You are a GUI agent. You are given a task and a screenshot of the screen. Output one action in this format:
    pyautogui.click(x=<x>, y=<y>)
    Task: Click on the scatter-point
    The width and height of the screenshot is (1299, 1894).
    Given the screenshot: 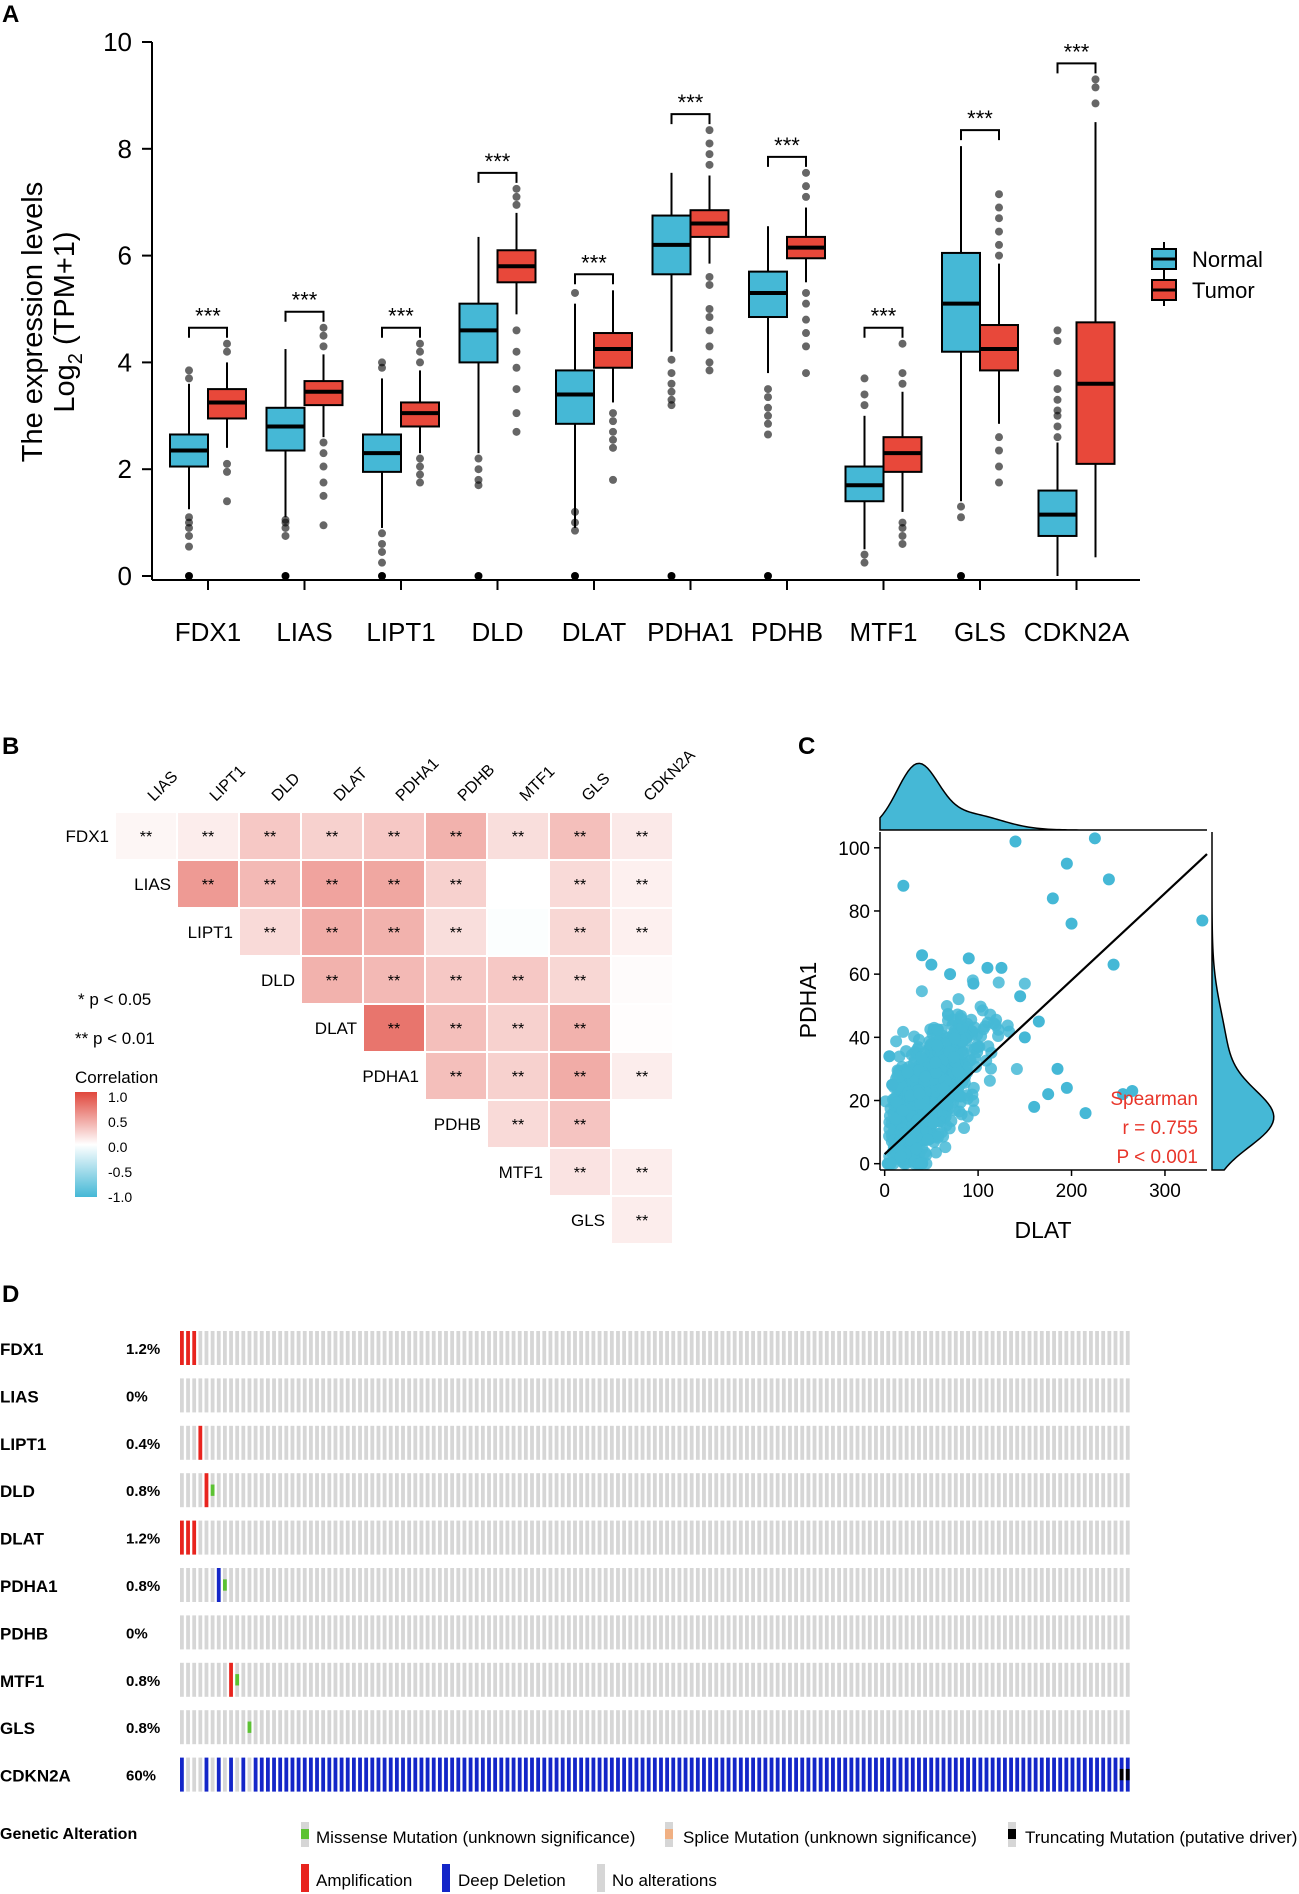 What is the action you would take?
    pyautogui.click(x=973, y=983)
    